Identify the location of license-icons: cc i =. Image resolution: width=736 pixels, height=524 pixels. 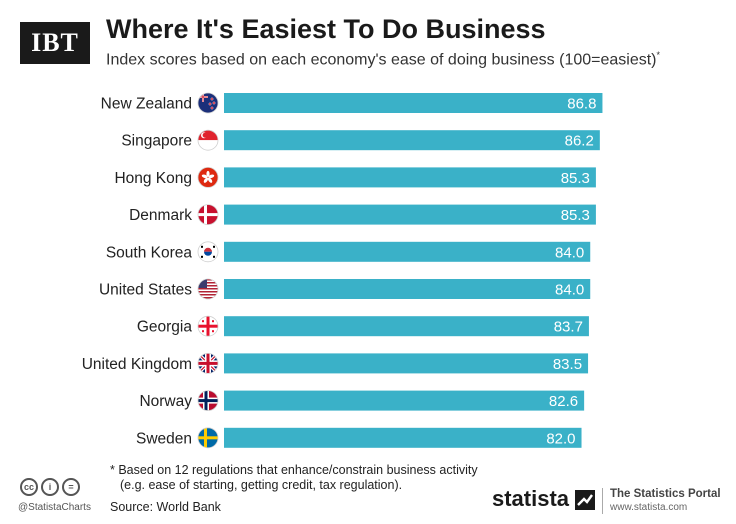
(50, 487).